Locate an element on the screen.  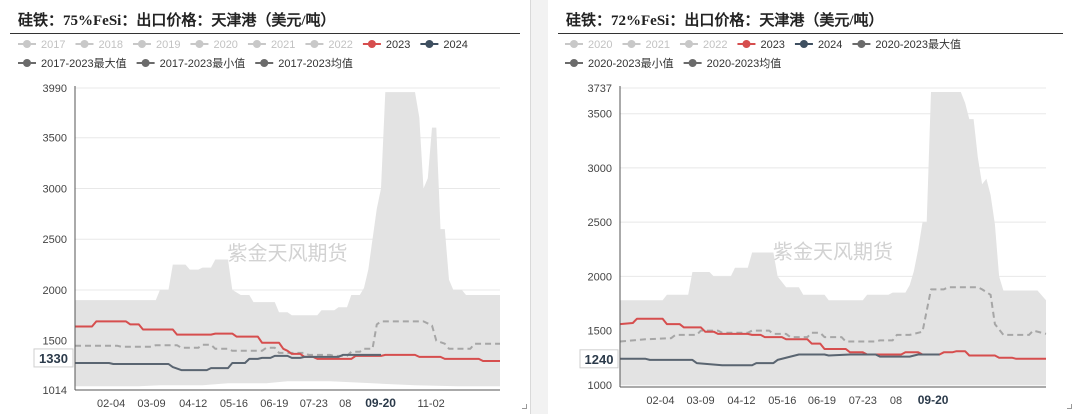
legend-label: 2020-2023均值 is located at coordinates (744, 63).